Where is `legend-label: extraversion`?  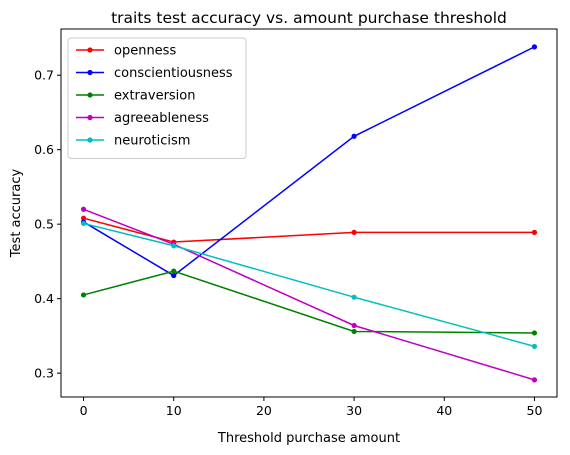
legend-label: extraversion is located at coordinates (155, 96).